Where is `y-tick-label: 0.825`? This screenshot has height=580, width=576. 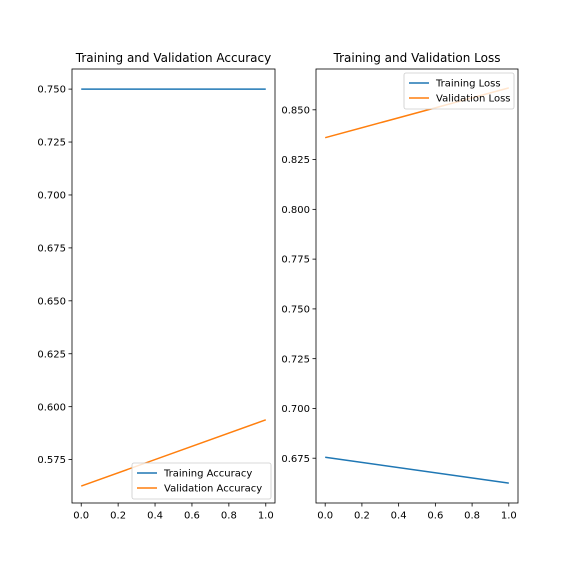 y-tick-label: 0.825 is located at coordinates (295, 160).